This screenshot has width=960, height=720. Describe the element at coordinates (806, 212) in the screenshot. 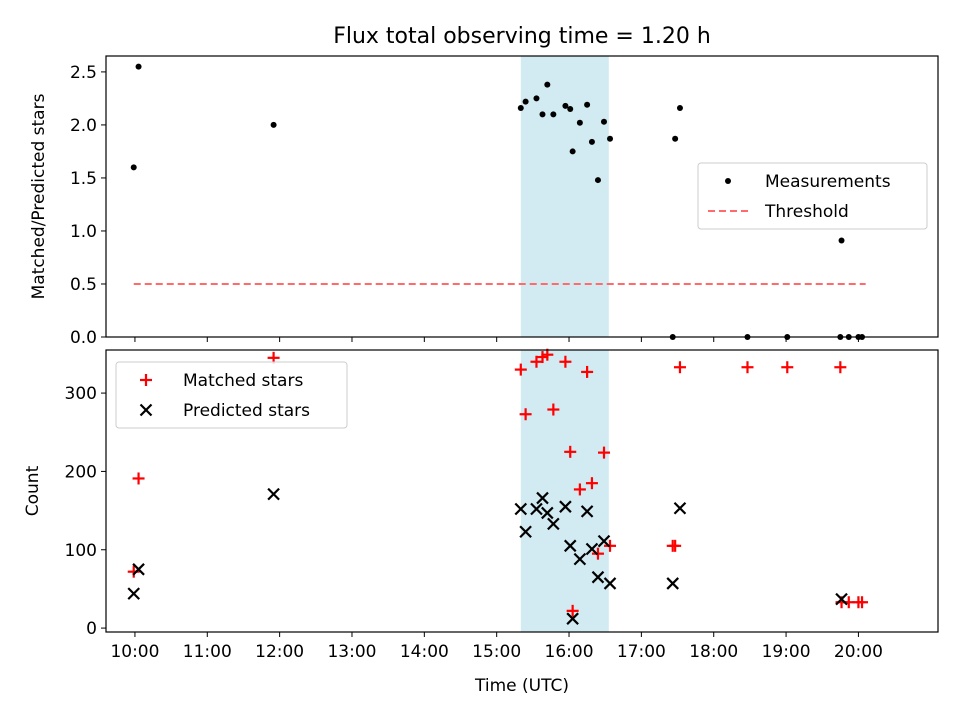

I see `legend-label-threshold: Threshold` at that location.